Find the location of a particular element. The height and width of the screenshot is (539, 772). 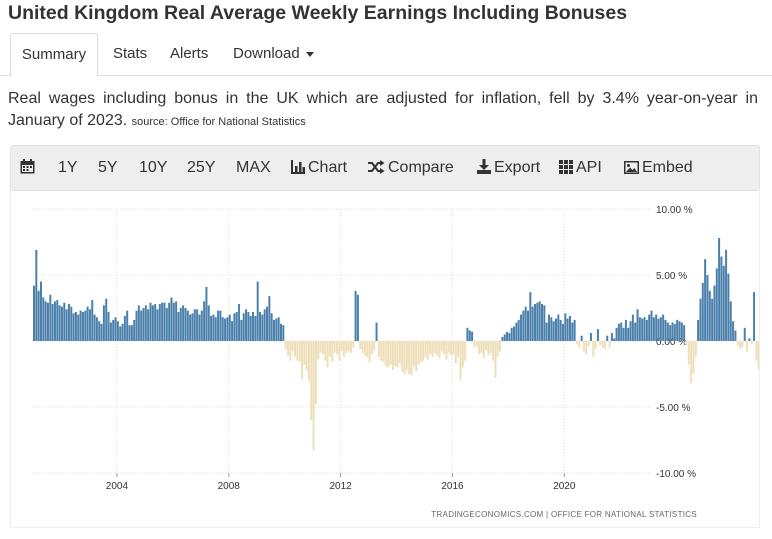

ytick-label: -5.00 % is located at coordinates (673, 408).